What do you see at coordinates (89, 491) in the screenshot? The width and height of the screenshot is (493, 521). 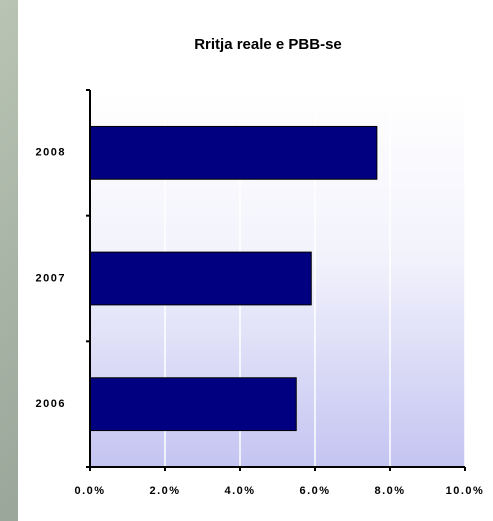 I see `x-tick-label: 0.0%` at bounding box center [89, 491].